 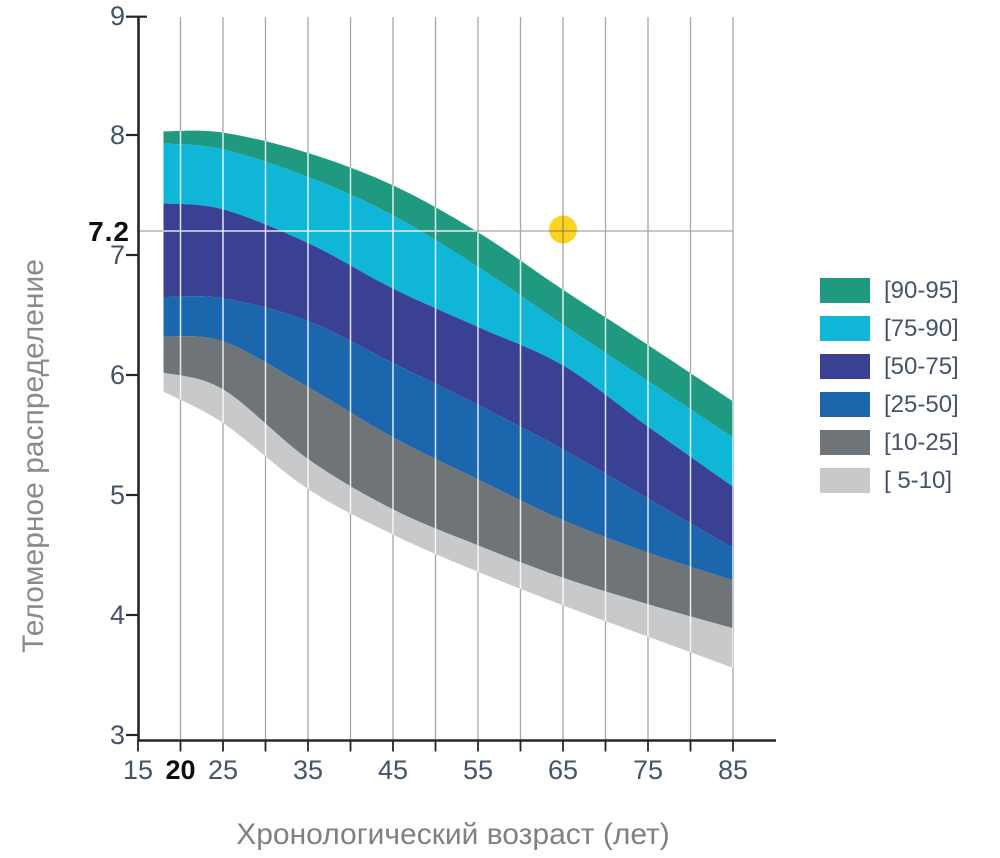 What do you see at coordinates (563, 770) in the screenshot?
I see `x-tick-label: 65` at bounding box center [563, 770].